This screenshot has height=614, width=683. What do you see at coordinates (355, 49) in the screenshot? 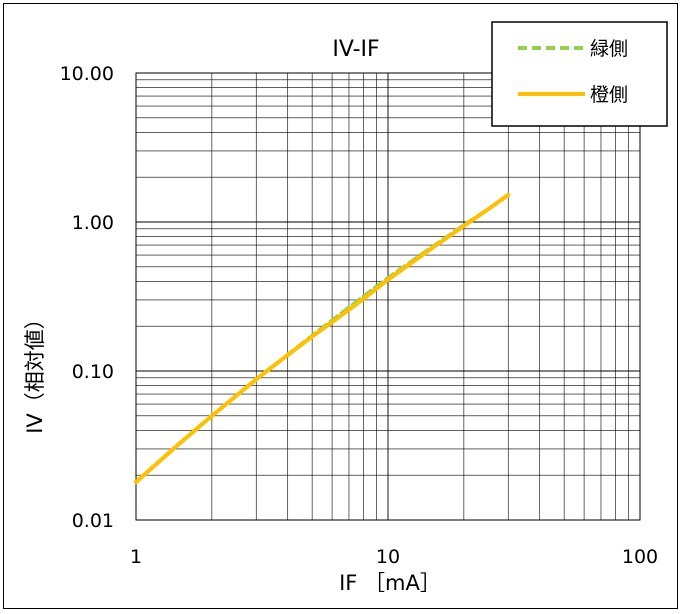
I see `chart-title: IV-IF` at bounding box center [355, 49].